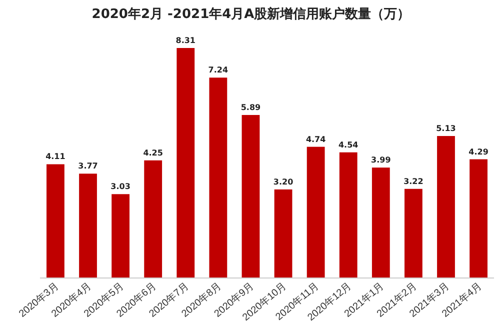 The image size is (502, 330). Describe the element at coordinates (381, 160) in the screenshot. I see `data-label: 3.99` at that location.